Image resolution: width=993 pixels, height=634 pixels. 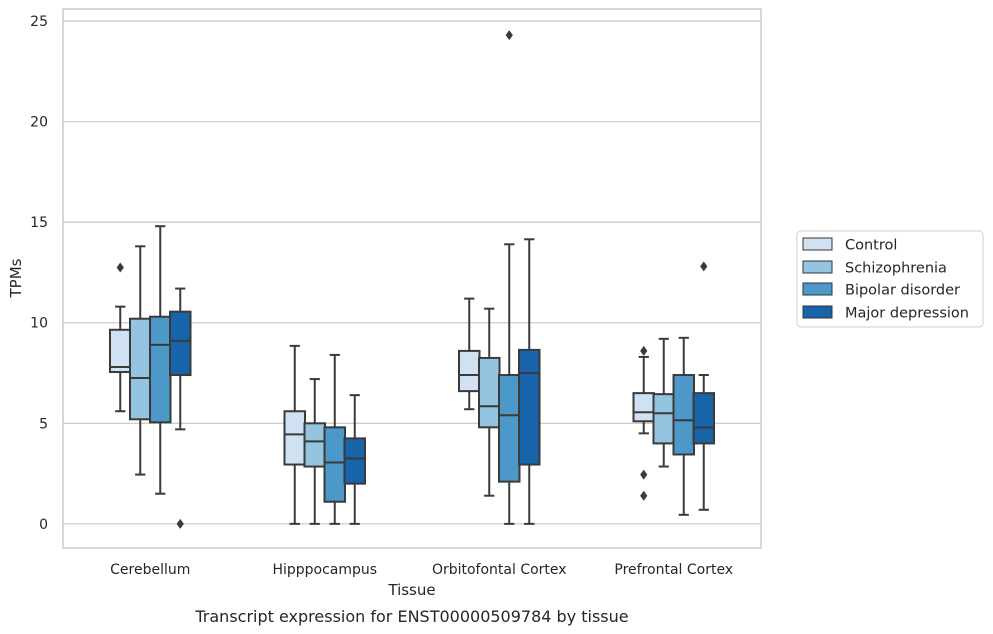 What do you see at coordinates (16, 278) in the screenshot?
I see `y-axis-title: TPMs` at bounding box center [16, 278].